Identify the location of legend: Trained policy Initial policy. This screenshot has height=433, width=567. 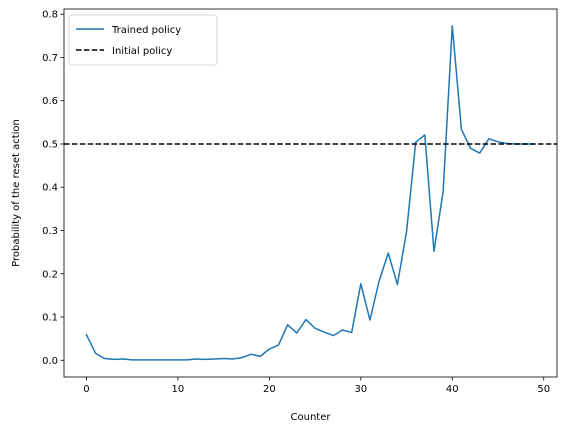
(143, 40).